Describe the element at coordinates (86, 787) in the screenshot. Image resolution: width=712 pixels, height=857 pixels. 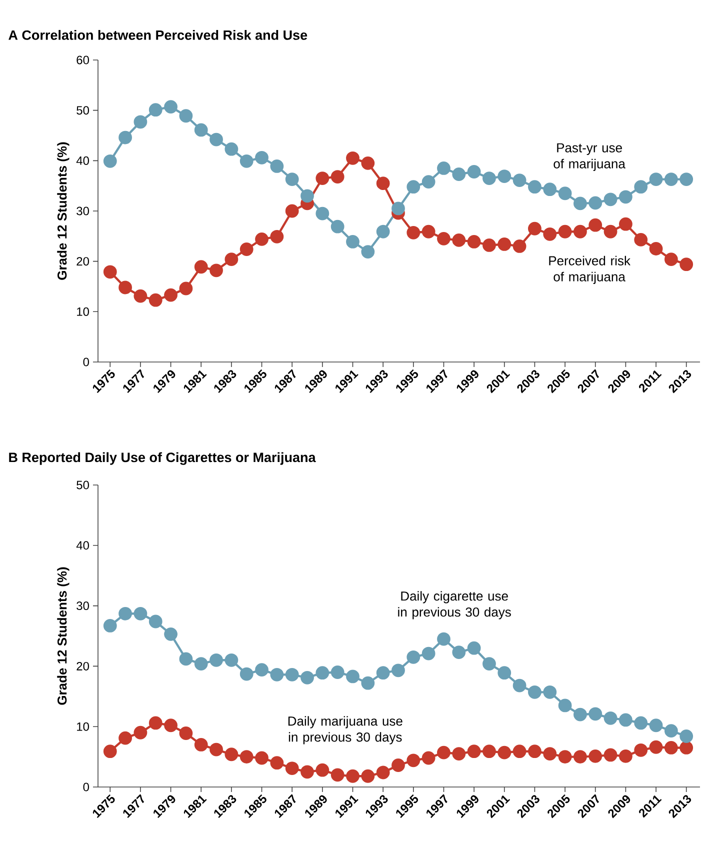
I see `y-tick-label: 0` at that location.